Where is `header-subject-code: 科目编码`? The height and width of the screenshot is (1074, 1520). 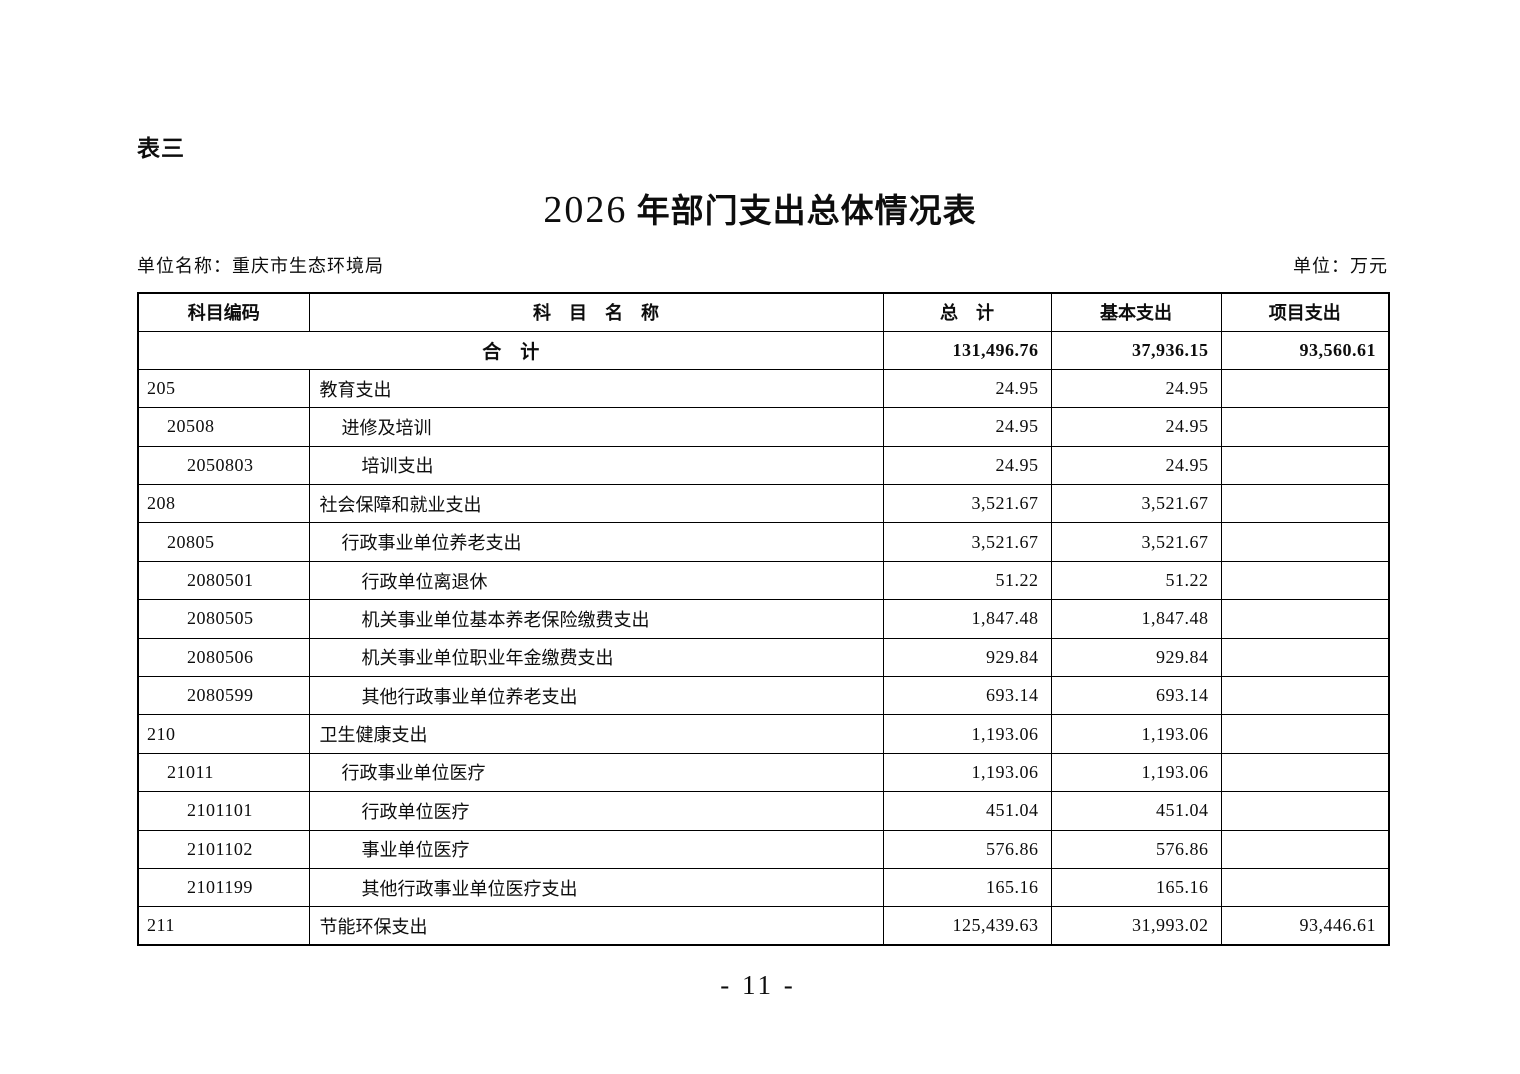 header-subject-code: 科目编码 is located at coordinates (223, 312).